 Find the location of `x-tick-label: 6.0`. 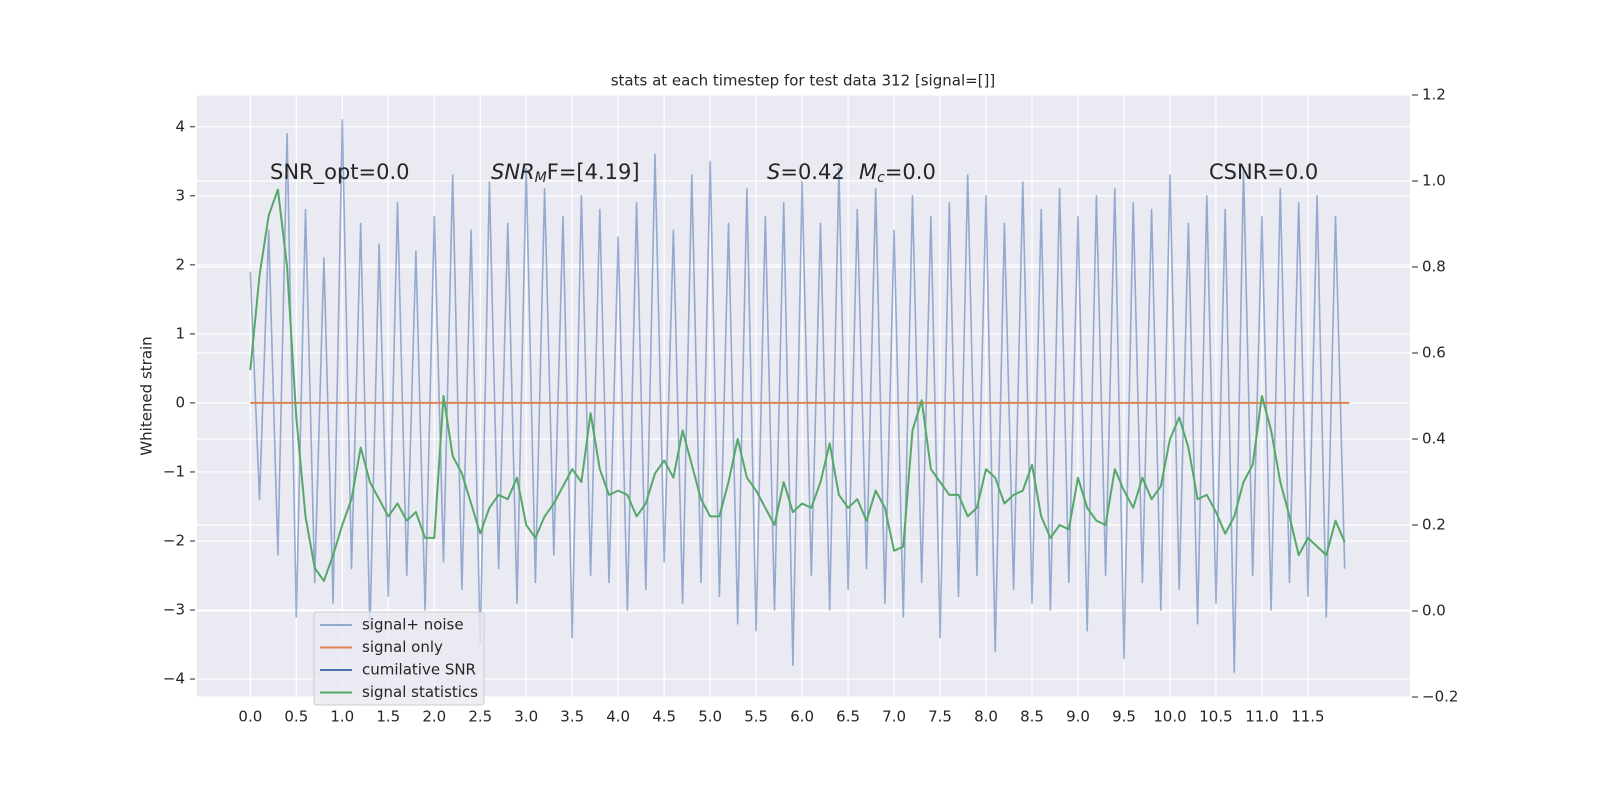

x-tick-label: 6.0 is located at coordinates (802, 717).